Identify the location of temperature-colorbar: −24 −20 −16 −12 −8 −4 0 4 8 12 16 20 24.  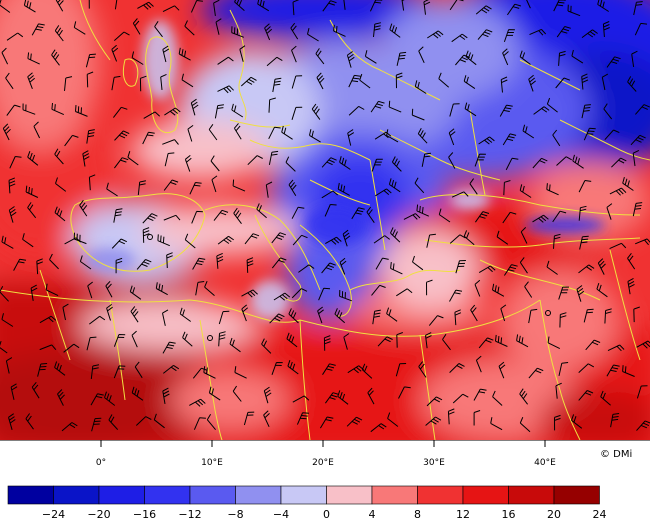
(307, 503).